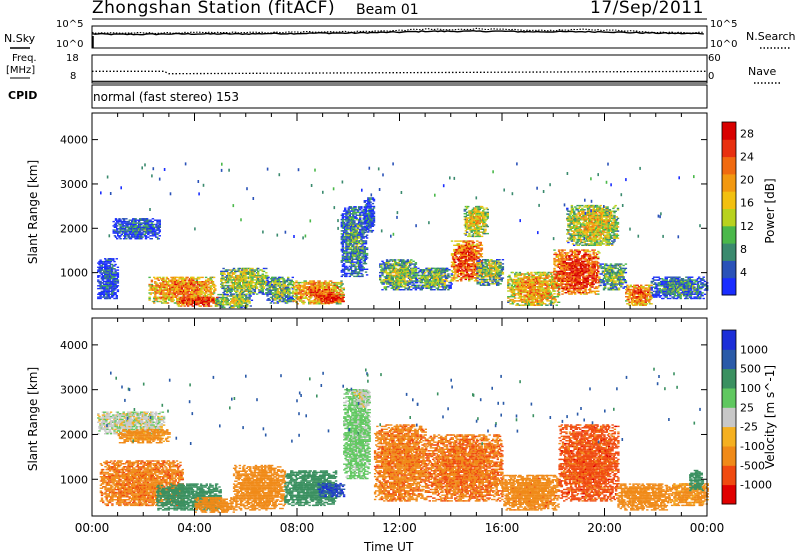 Image resolution: width=800 pixels, height=554 pixels. What do you see at coordinates (747, 226) in the screenshot?
I see `power-colorbar-tick-4: 12` at bounding box center [747, 226].